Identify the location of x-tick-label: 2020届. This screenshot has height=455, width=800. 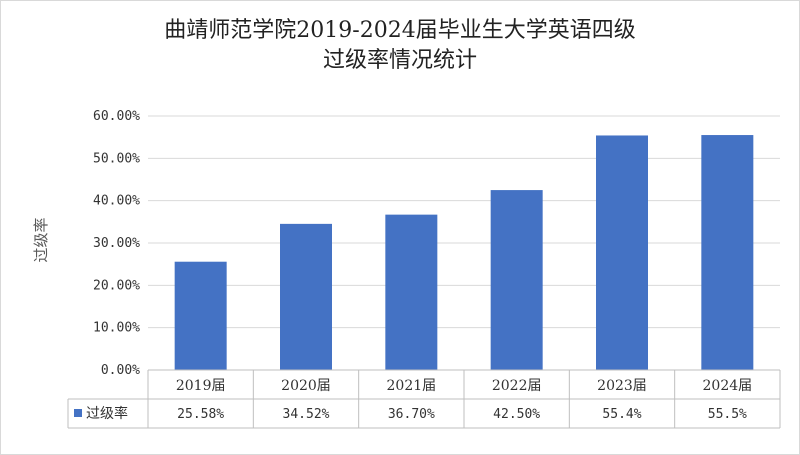
(306, 386).